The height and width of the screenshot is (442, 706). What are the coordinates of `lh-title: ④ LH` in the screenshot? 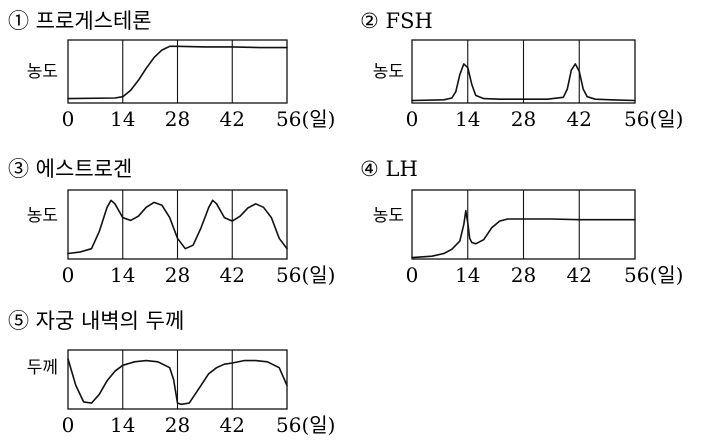 It's located at (389, 169).